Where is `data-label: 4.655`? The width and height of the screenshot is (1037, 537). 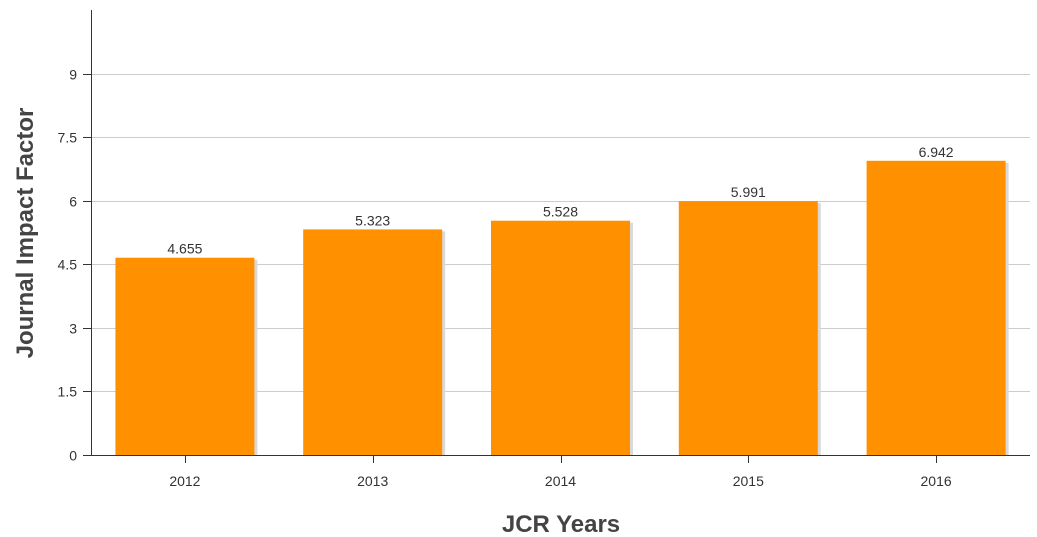
data-label: 4.655 is located at coordinates (184, 249).